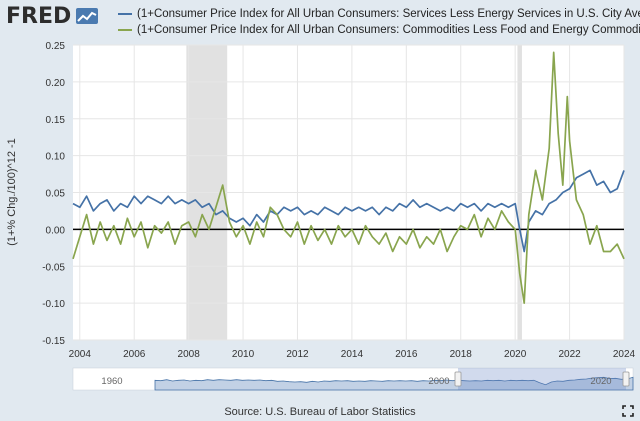  I want to click on navigator-selected-range, so click(542, 379).